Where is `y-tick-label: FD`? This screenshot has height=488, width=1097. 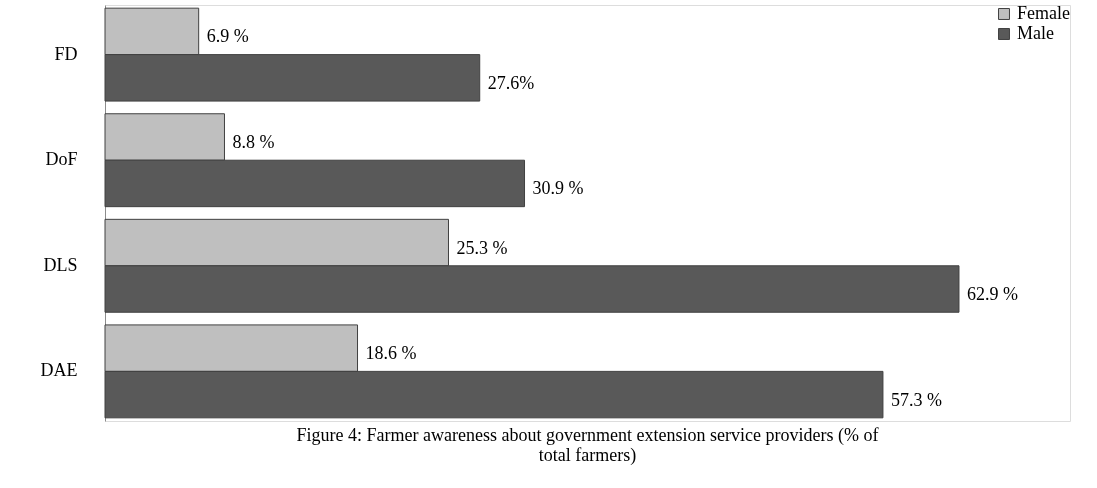
y-tick-label: FD is located at coordinates (66, 53).